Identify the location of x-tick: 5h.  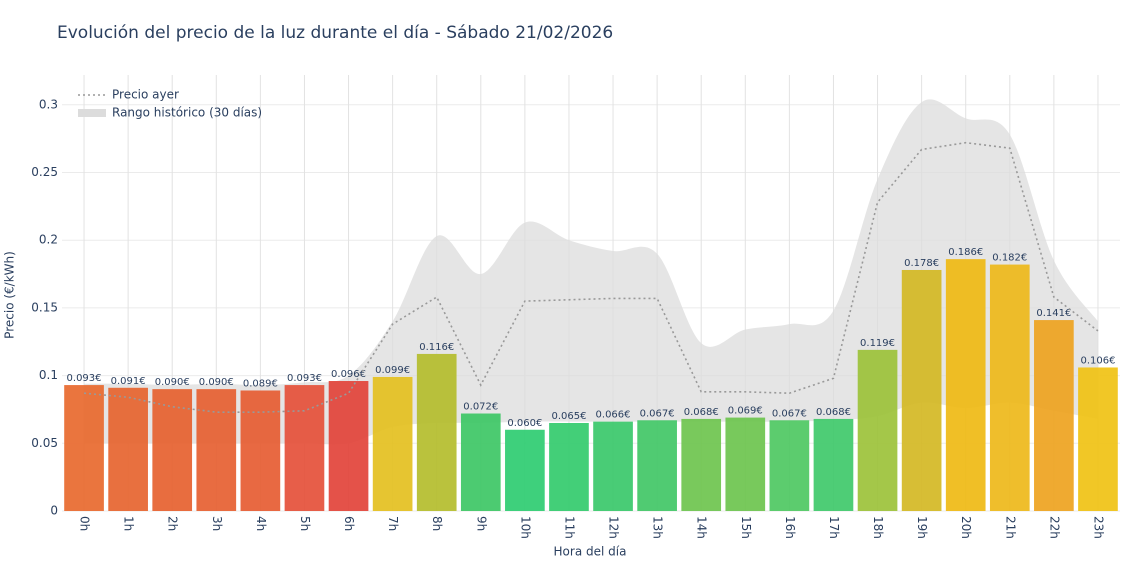
(305, 523).